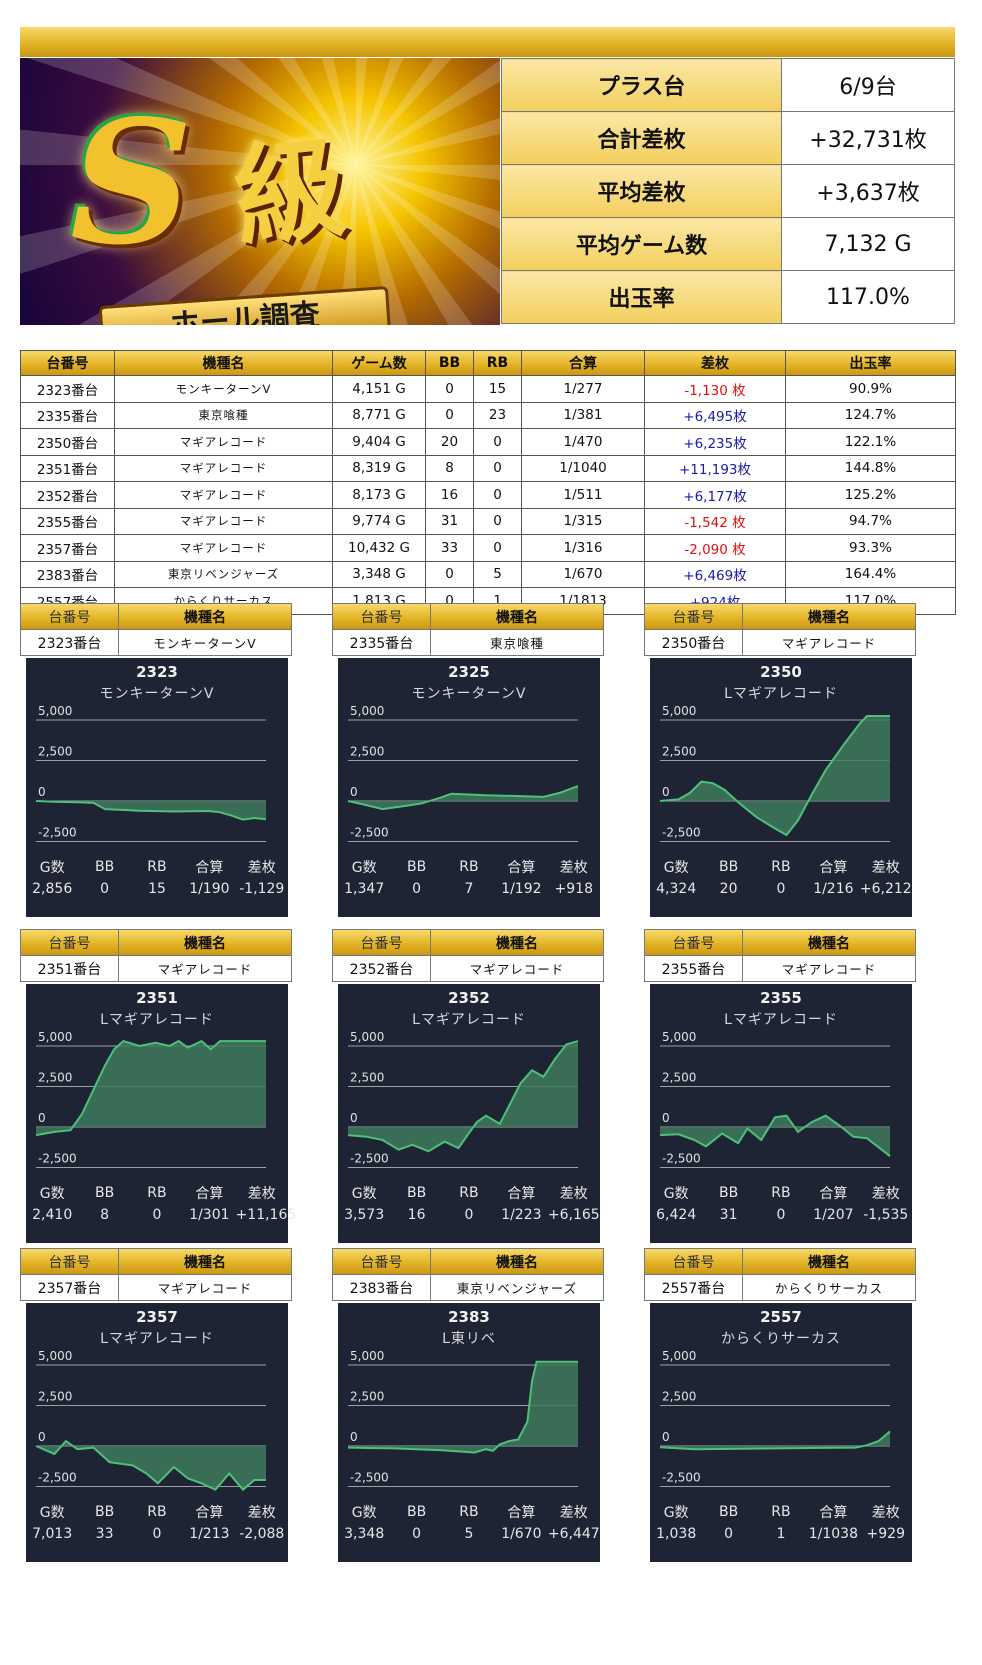 This screenshot has height=1665, width=982. Describe the element at coordinates (67, 415) in the screenshot. I see `table-cell-no: 2335番台` at that location.